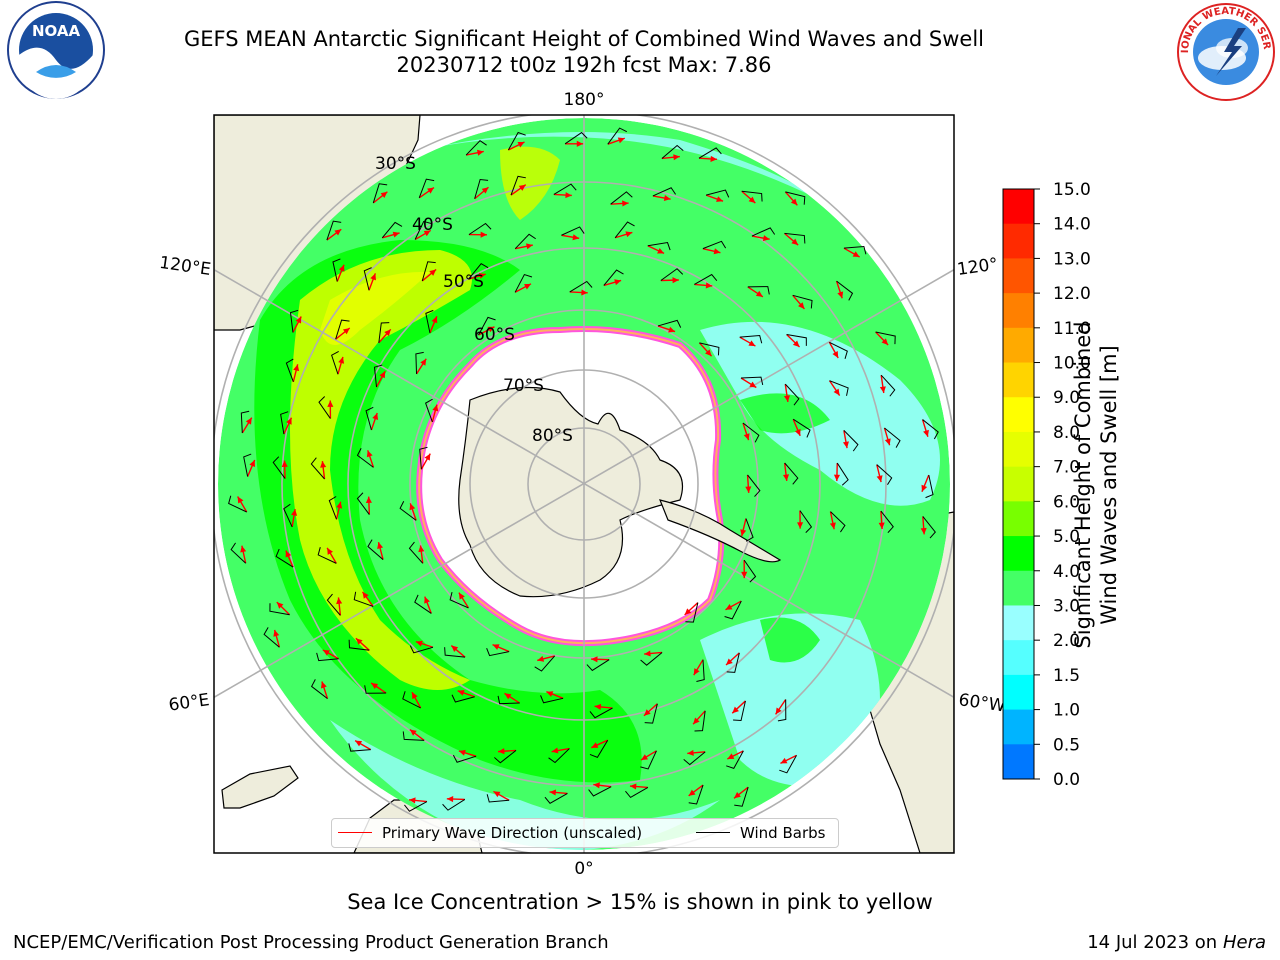 Image resolution: width=1280 pixels, height=960 pixels. I want to click on colorbar-tick-label: 14.0, so click(1072, 225).